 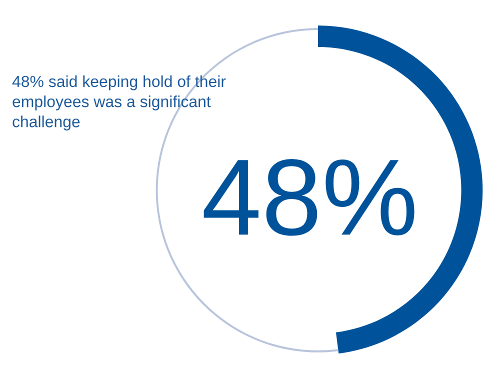 I want to click on text: 48% said keeping hold of their employees was a significant challenge, so click(x=119, y=102).